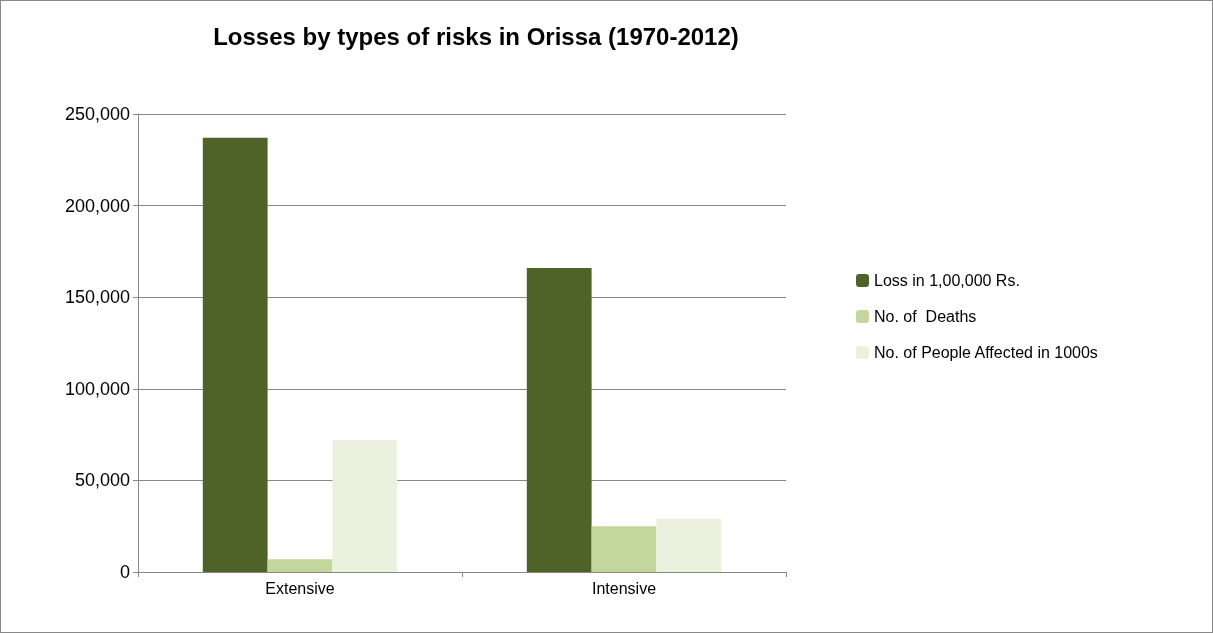  Describe the element at coordinates (97, 205) in the screenshot. I see `y-tick-label: 200,000` at that location.